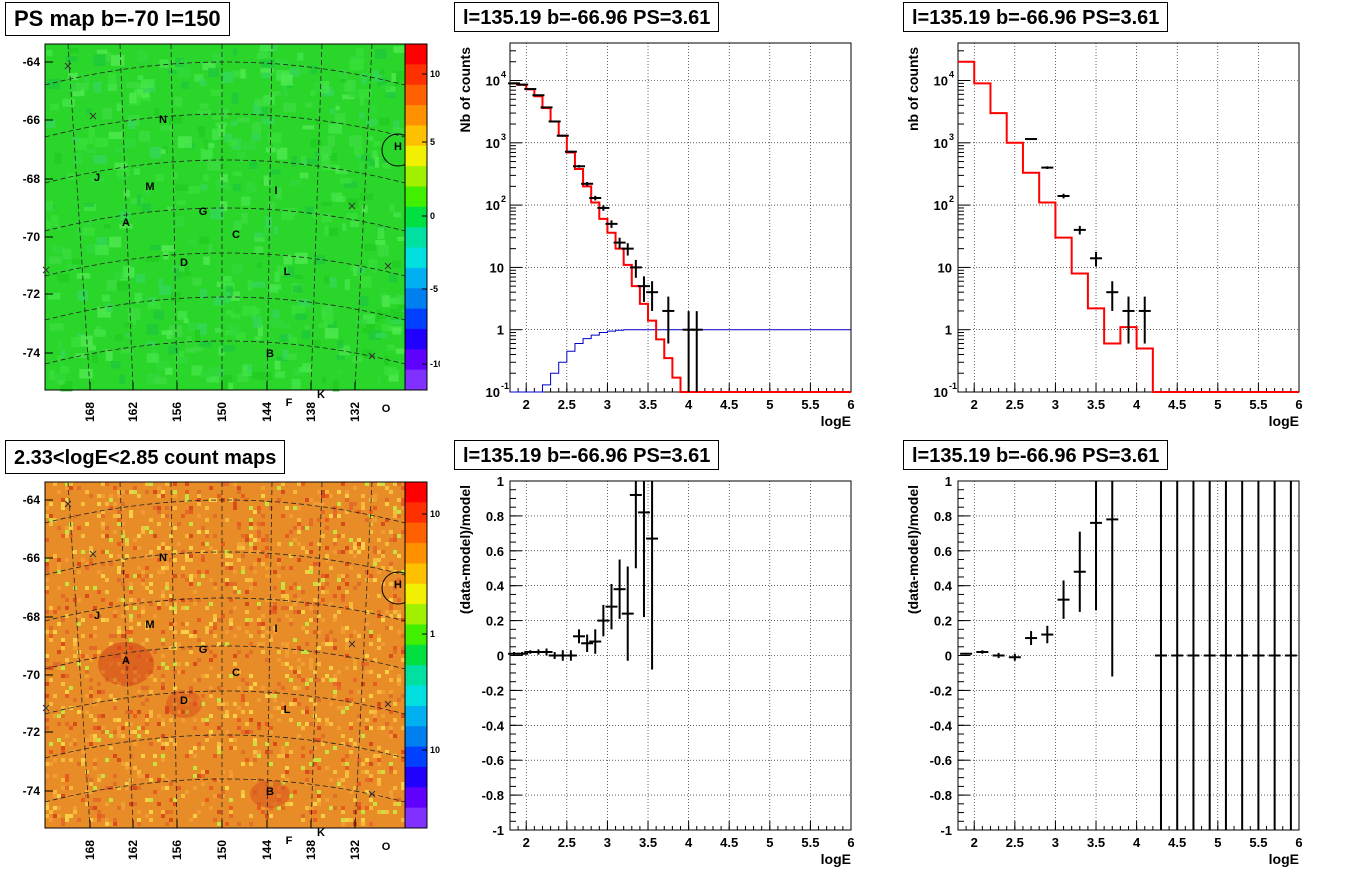  What do you see at coordinates (267, 412) in the screenshot?
I see `map-x-tick-label: 144` at bounding box center [267, 412].